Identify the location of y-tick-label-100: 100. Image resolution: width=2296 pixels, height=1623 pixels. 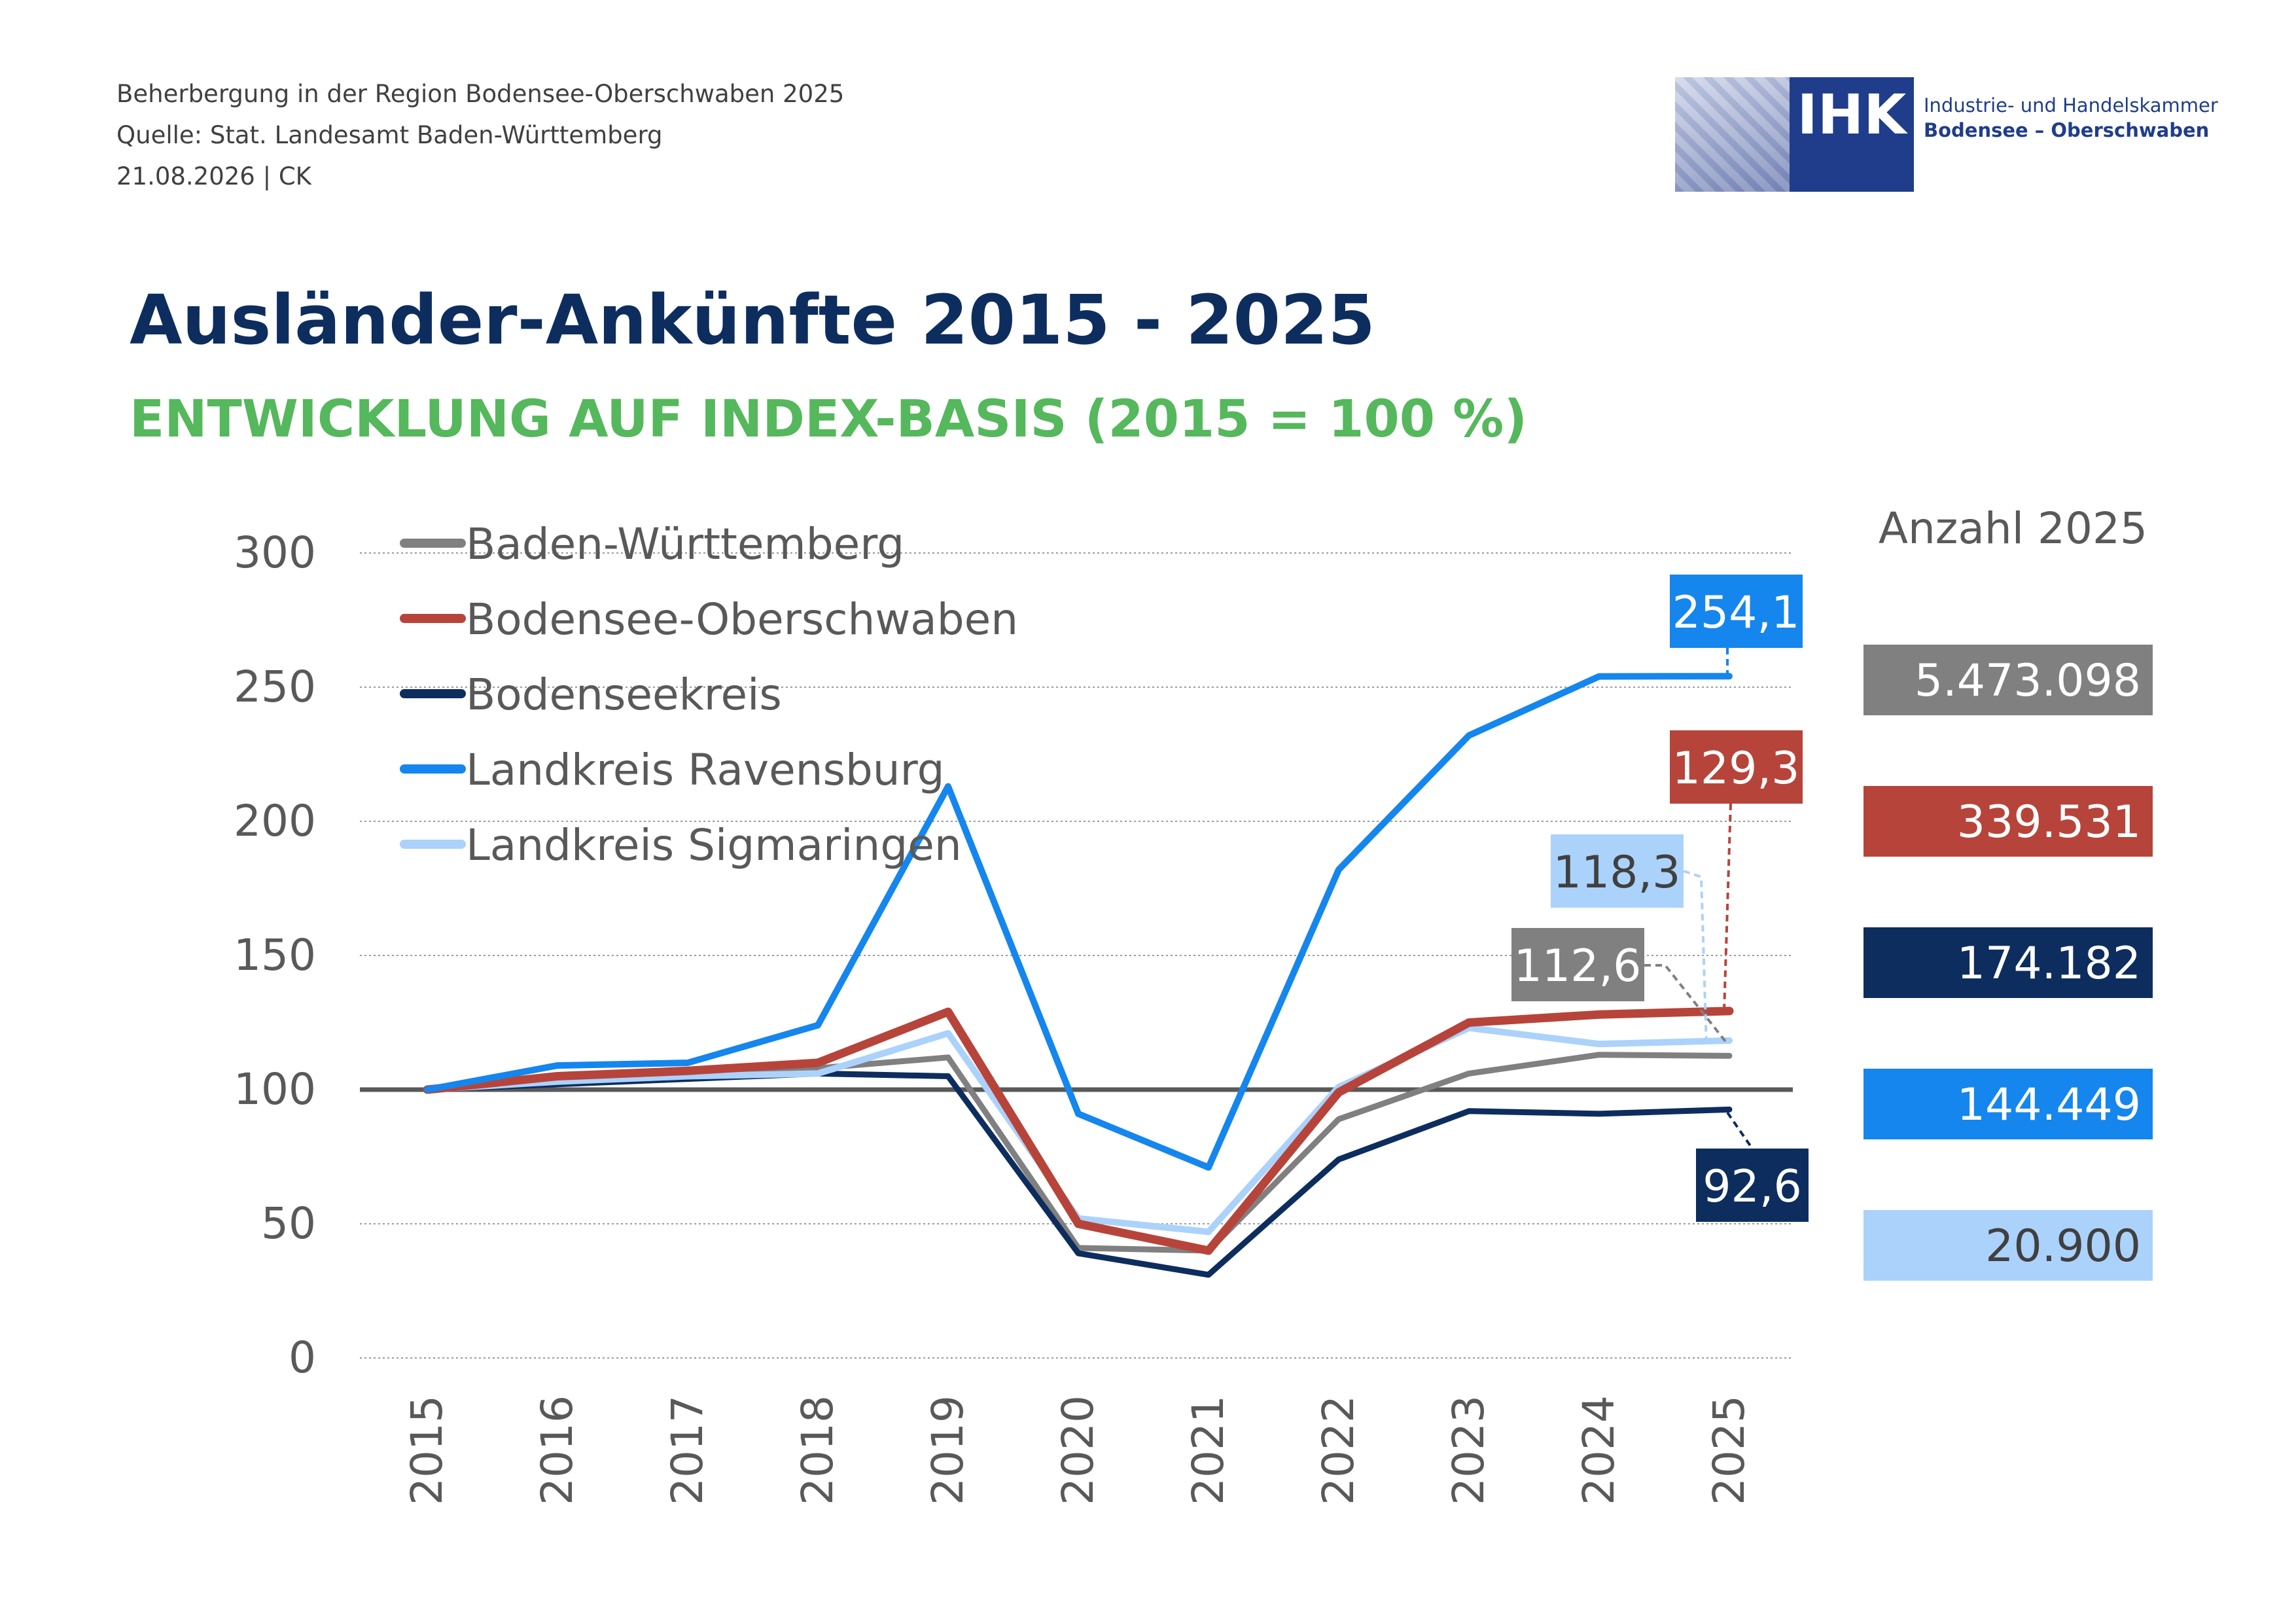
(275, 1089).